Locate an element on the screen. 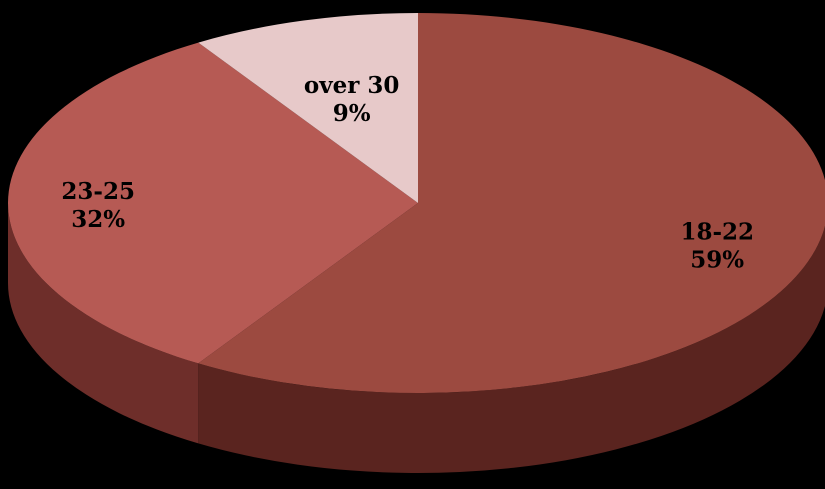  slice-percent-label-1: 32% is located at coordinates (98, 219).